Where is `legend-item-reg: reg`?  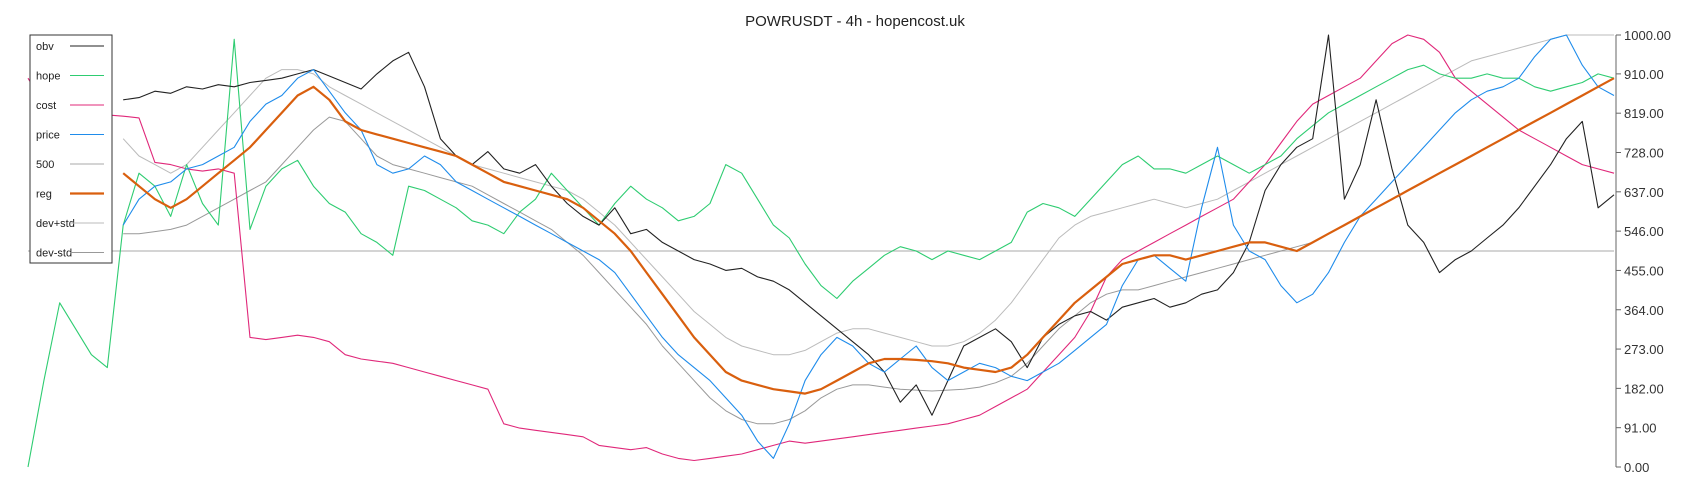 legend-item-reg: reg is located at coordinates (70, 195).